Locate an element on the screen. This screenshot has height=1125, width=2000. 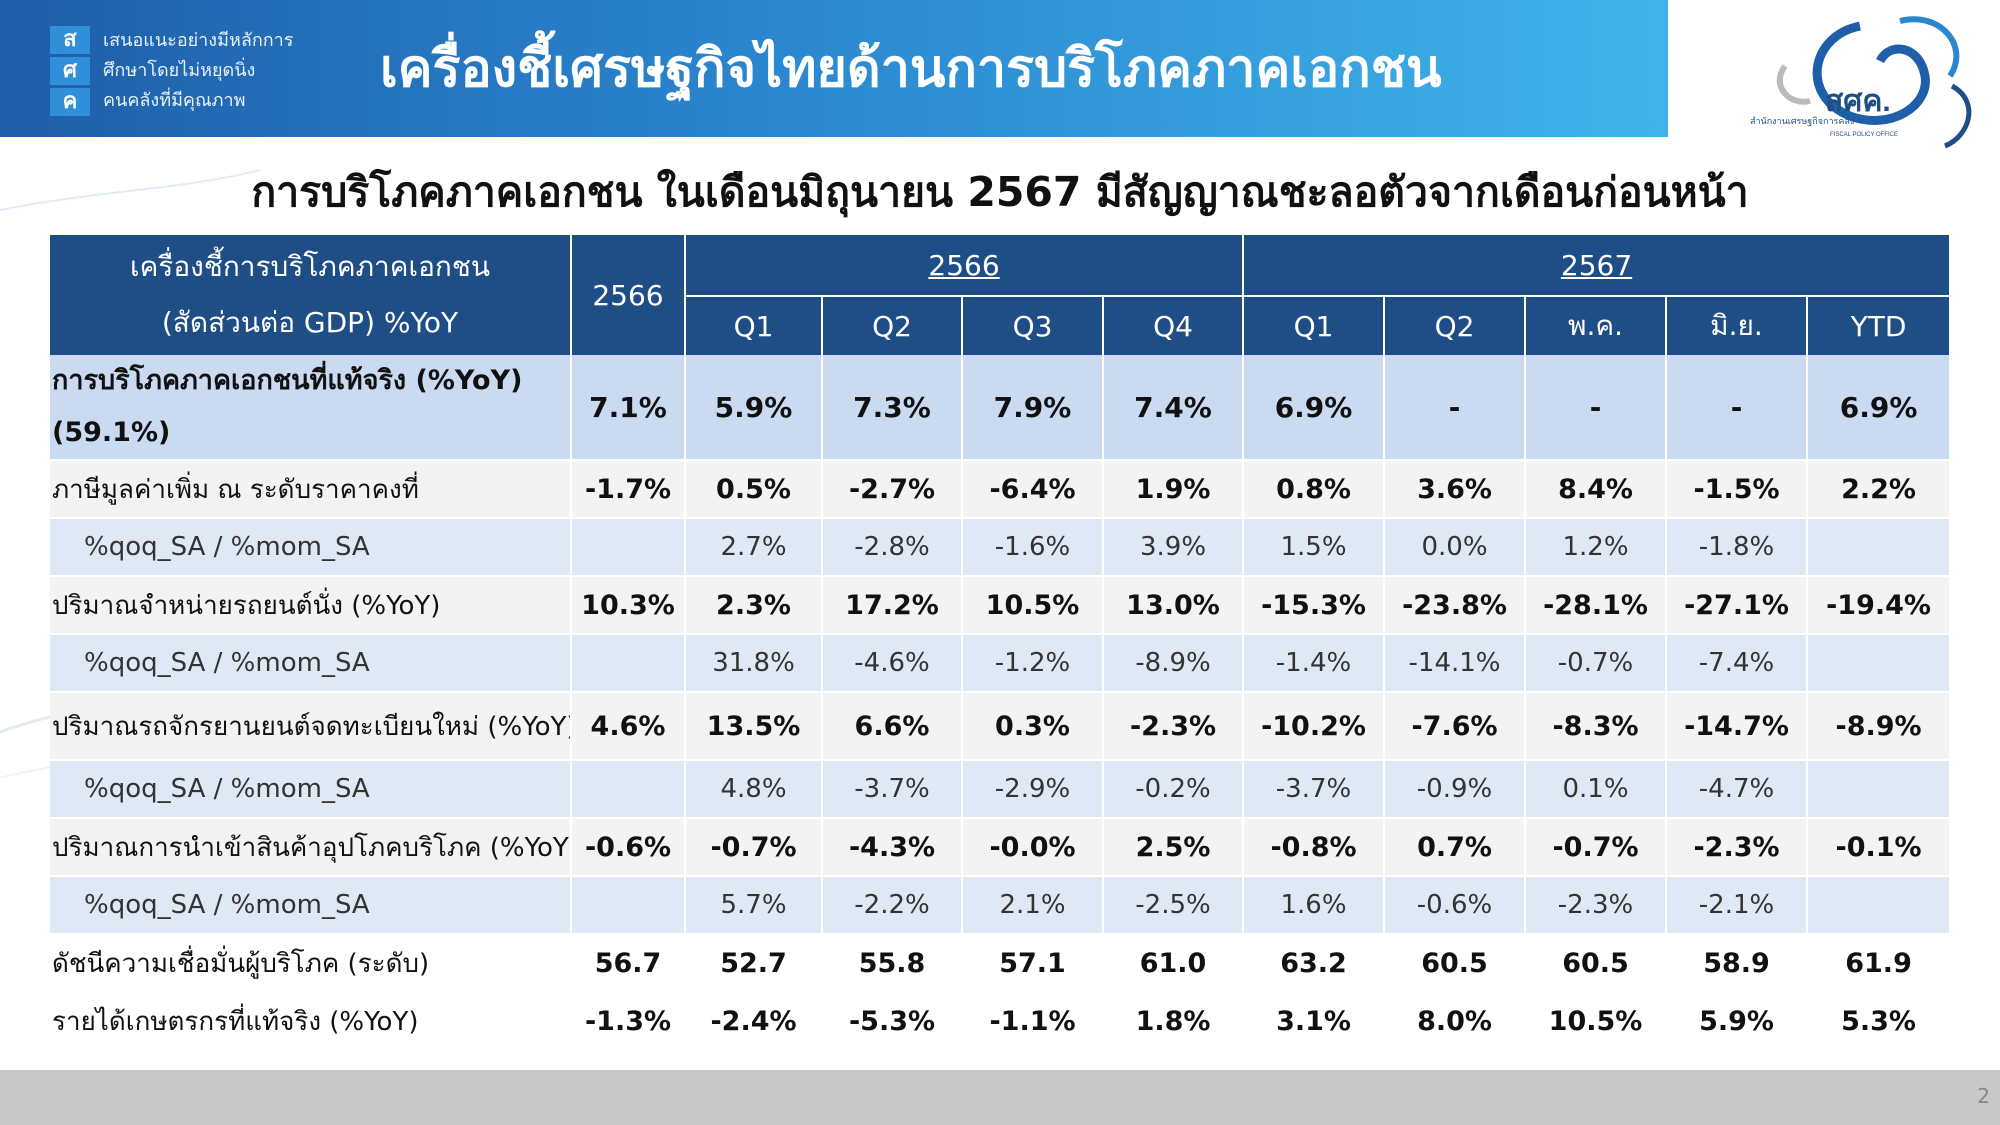
row-label: ดัชนีความเชื่อมั่นผู้บริโภค (ระดับ) is located at coordinates (311, 963).